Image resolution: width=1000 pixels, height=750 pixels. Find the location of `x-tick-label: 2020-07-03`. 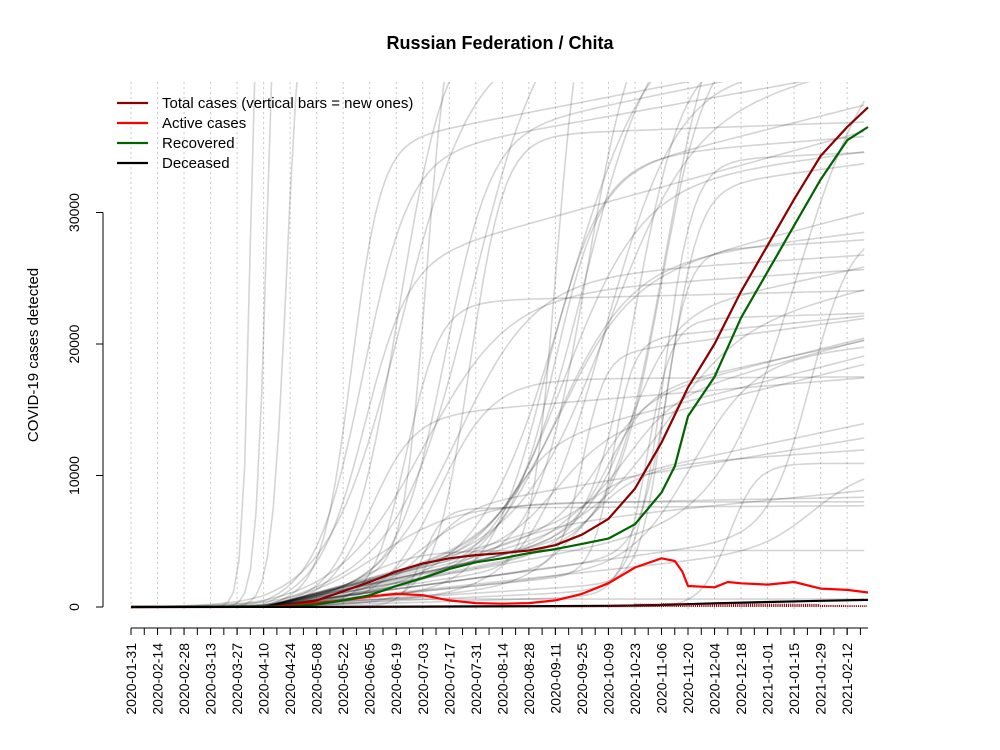

x-tick-label: 2020-07-03 is located at coordinates (423, 679).